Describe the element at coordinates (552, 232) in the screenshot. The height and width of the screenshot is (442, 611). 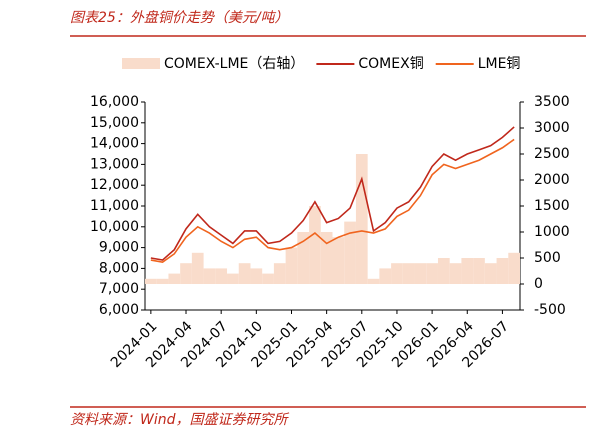
I see `y2-tick-label: 1000` at that location.